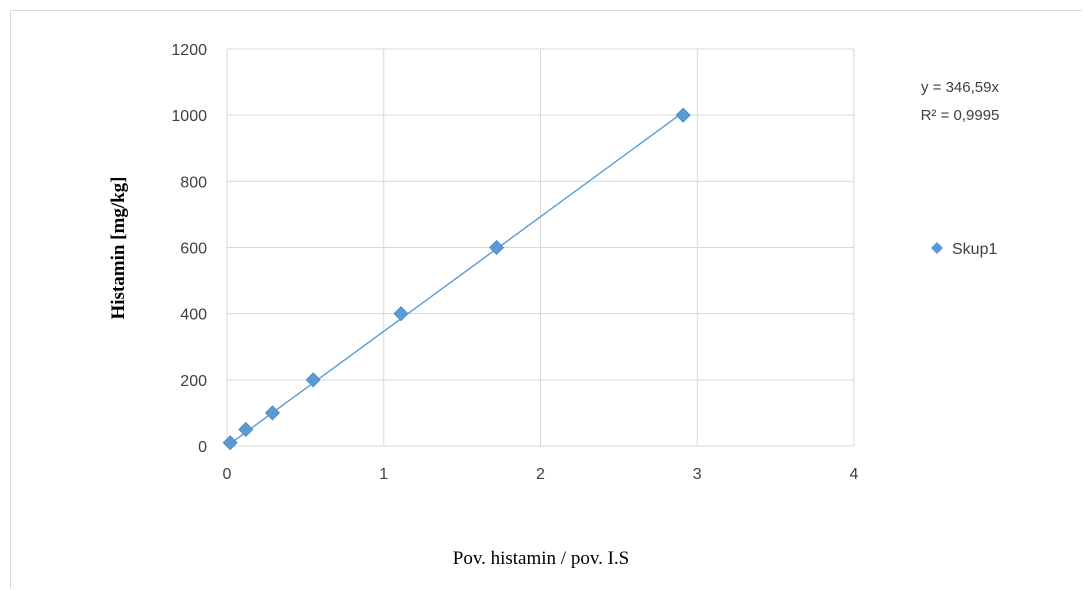 The width and height of the screenshot is (1083, 590). I want to click on y-axis-ticks: 0 200 400 600 800 1000 1200, so click(189, 249).